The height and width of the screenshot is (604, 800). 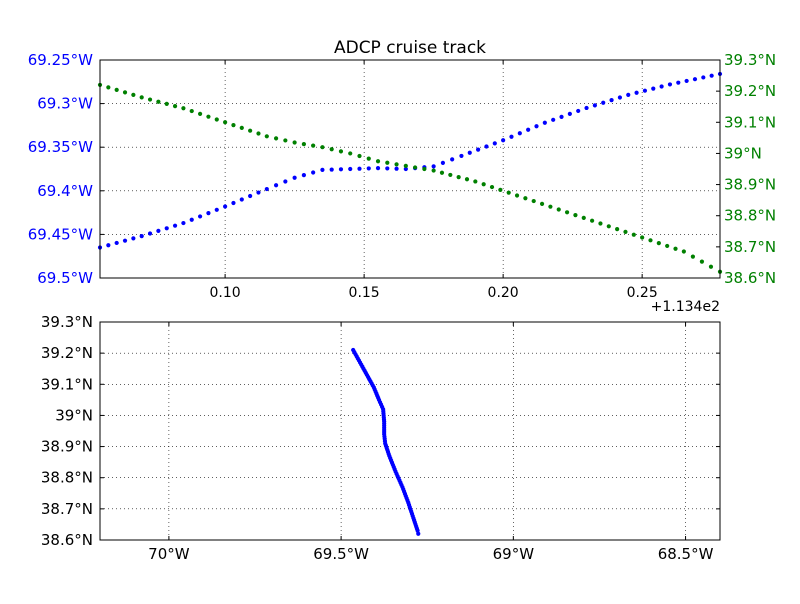 I want to click on top-right-tick-label: 39.3°N, so click(x=750, y=60).